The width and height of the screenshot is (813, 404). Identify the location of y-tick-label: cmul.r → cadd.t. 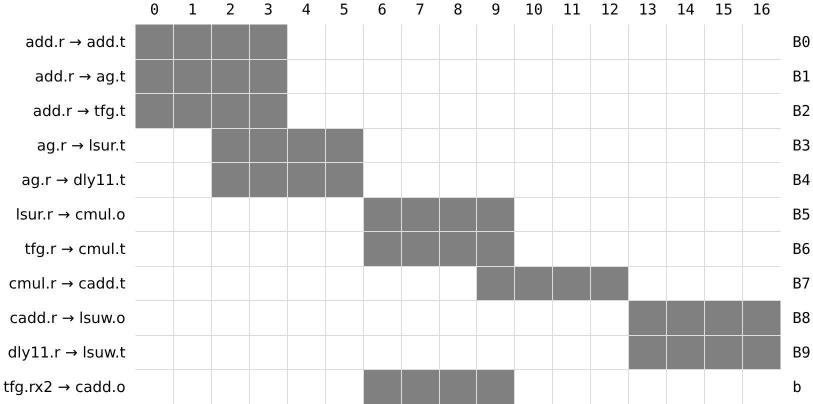
(67, 283).